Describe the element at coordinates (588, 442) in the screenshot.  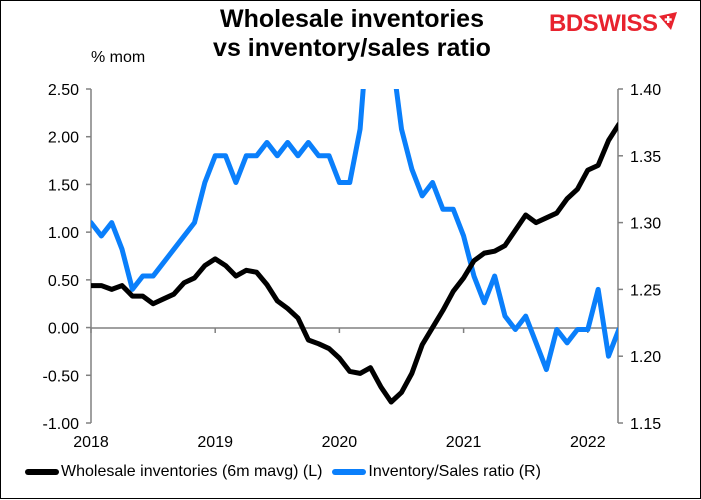
I see `x-tick-label: 2022` at that location.